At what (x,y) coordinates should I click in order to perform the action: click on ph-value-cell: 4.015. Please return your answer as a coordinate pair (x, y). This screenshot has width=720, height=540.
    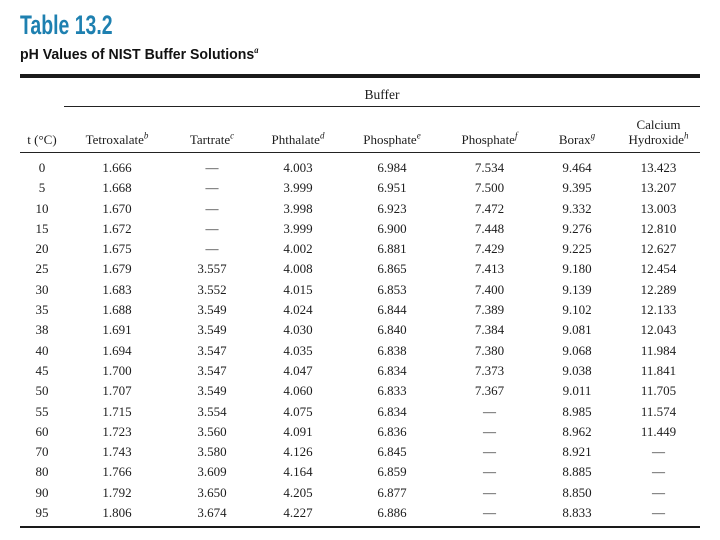
    Looking at the image, I should click on (298, 289).